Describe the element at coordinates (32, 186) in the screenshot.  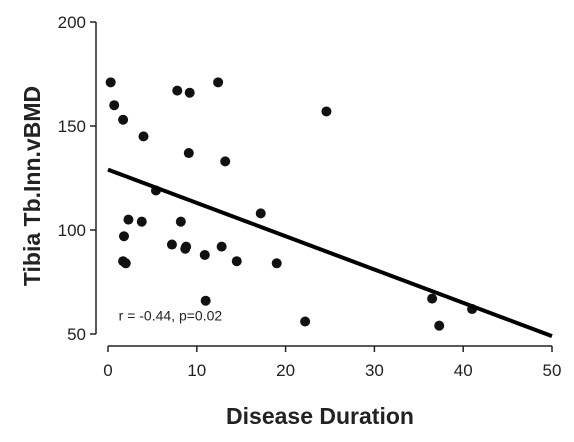
I see `y-axis-title: Tibia Tb.Inn.vBMD` at that location.